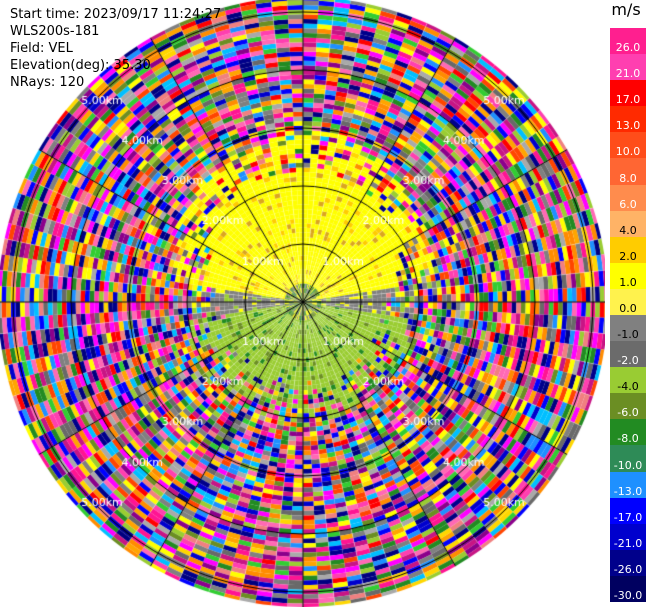 Image resolution: width=647 pixels, height=607 pixels. What do you see at coordinates (628, 569) in the screenshot?
I see `colorbar-tick-label: -26.0` at bounding box center [628, 569].